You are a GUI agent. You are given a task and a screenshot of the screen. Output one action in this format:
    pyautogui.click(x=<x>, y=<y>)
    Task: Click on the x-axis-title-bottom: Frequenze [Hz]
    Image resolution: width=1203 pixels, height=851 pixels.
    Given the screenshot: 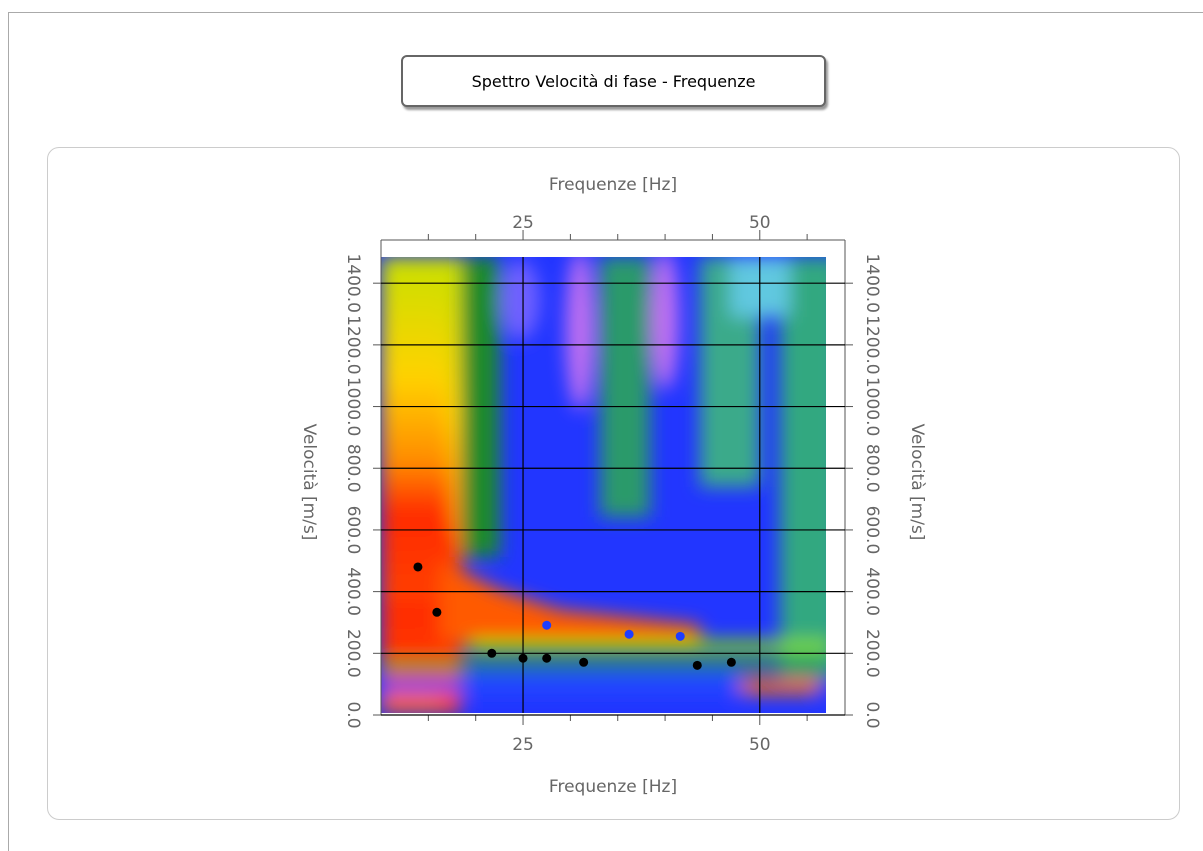 What is the action you would take?
    pyautogui.click(x=613, y=787)
    